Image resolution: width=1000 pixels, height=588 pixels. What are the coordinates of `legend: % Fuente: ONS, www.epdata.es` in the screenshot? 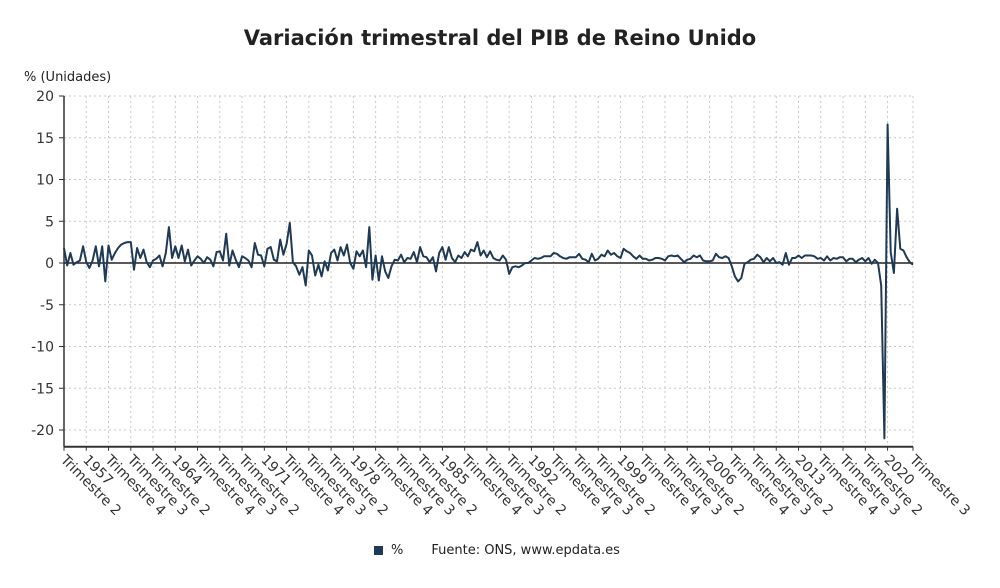 It's located at (497, 550).